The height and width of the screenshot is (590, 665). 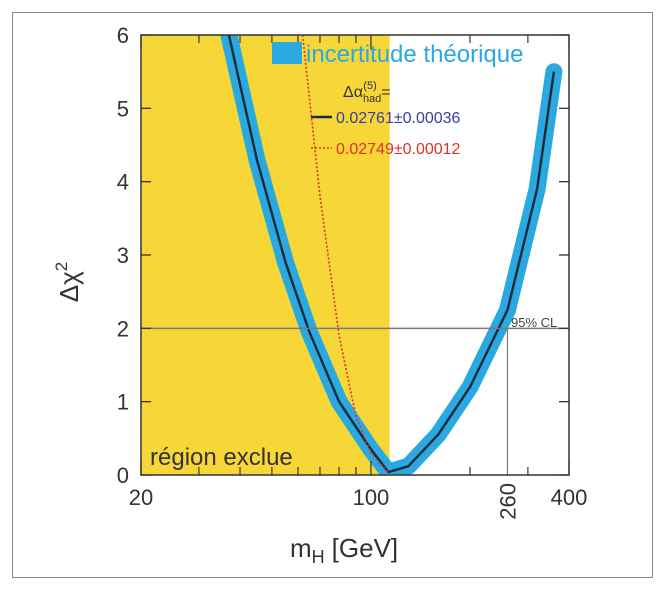 I want to click on y-axis-label: Δχ2, so click(x=68, y=282).